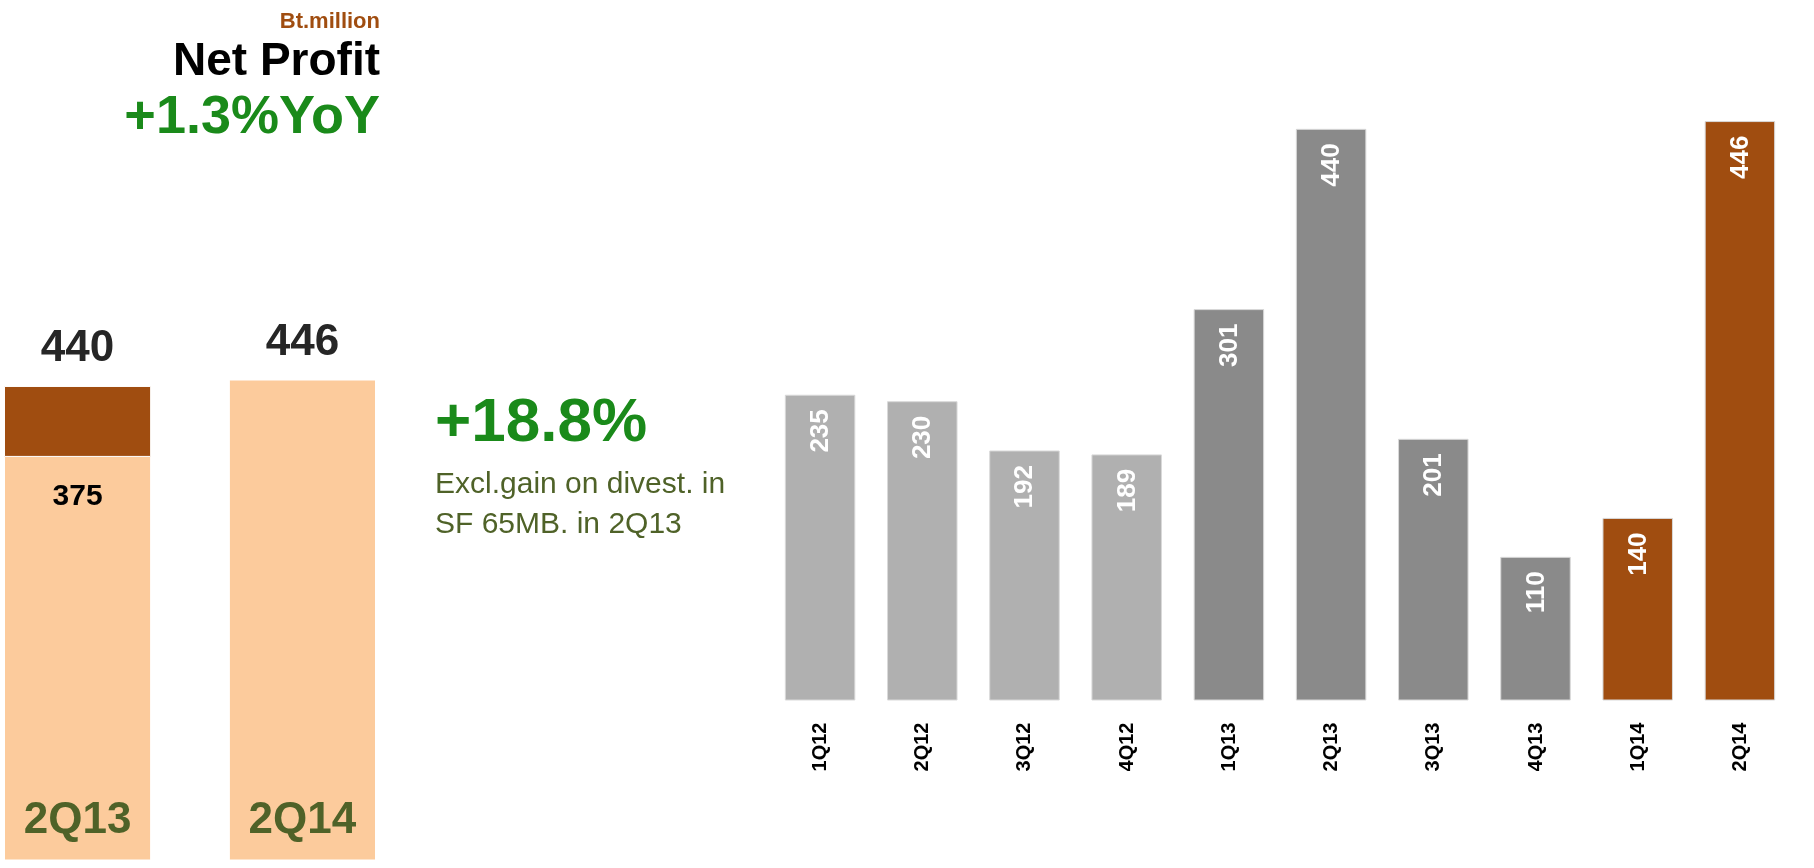 The image size is (1814, 868). Describe the element at coordinates (921, 437) in the screenshot. I see `data-label: 230` at that location.